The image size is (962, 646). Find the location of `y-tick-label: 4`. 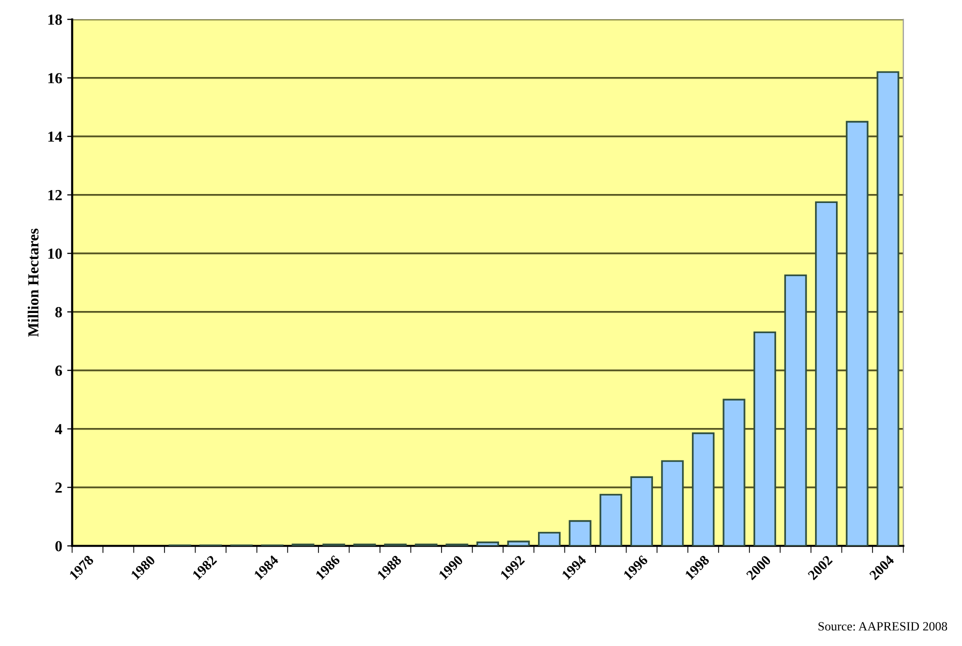

y-tick-label: 4 is located at coordinates (58, 429).